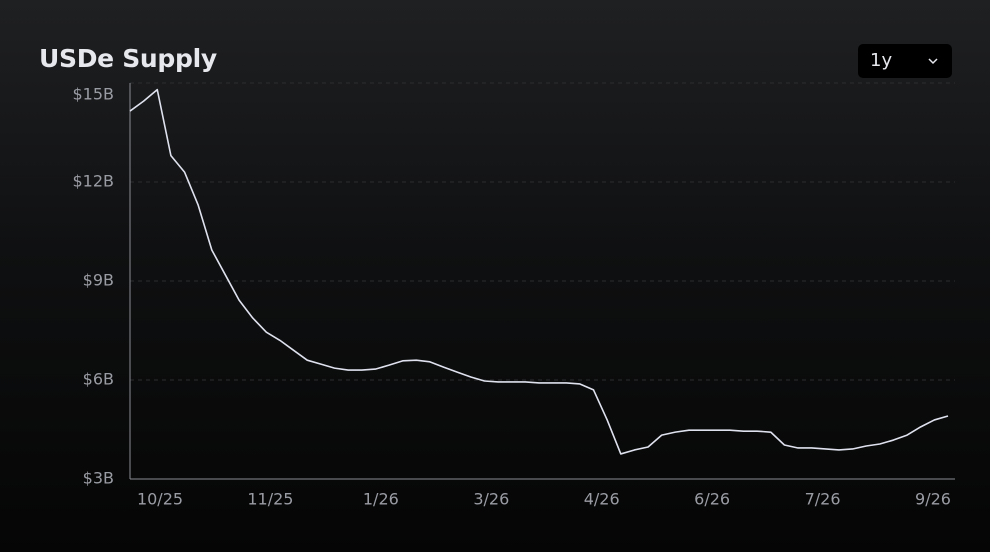 The height and width of the screenshot is (552, 990). Describe the element at coordinates (933, 61) in the screenshot. I see `chevron` at that location.